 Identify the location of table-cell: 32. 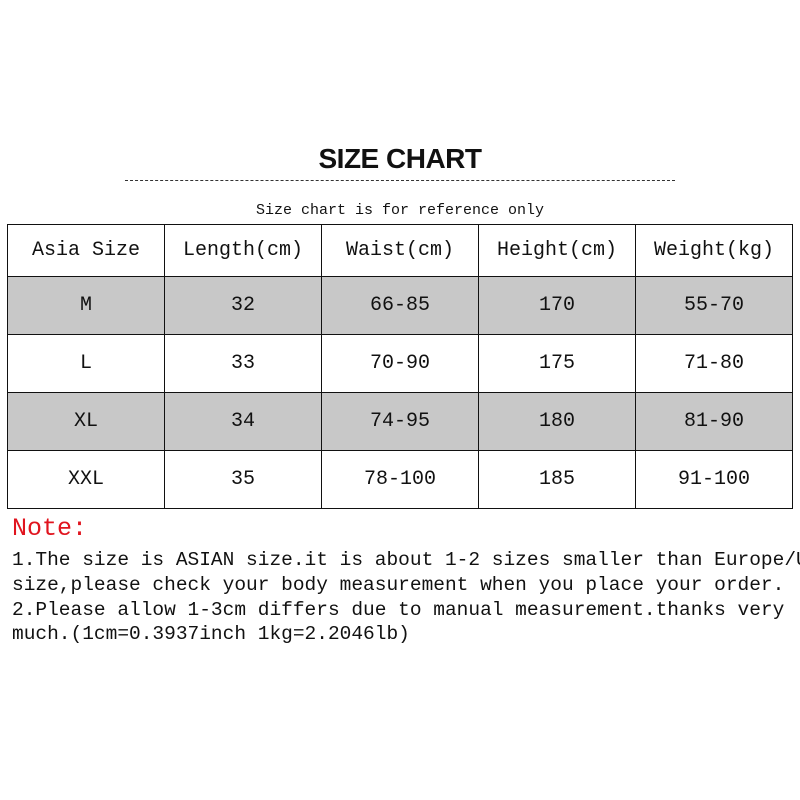
(243, 305).